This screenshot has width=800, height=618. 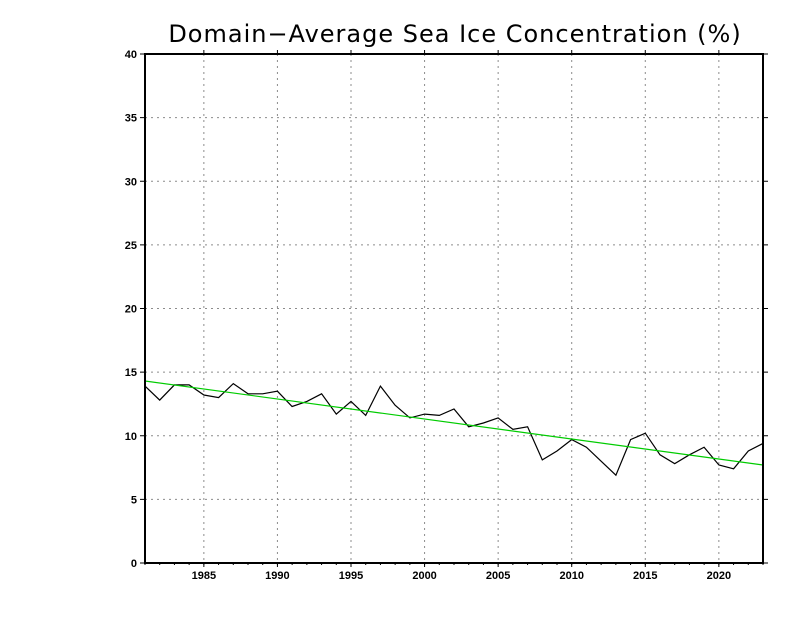 I want to click on x-tick-label: 1995, so click(x=351, y=576).